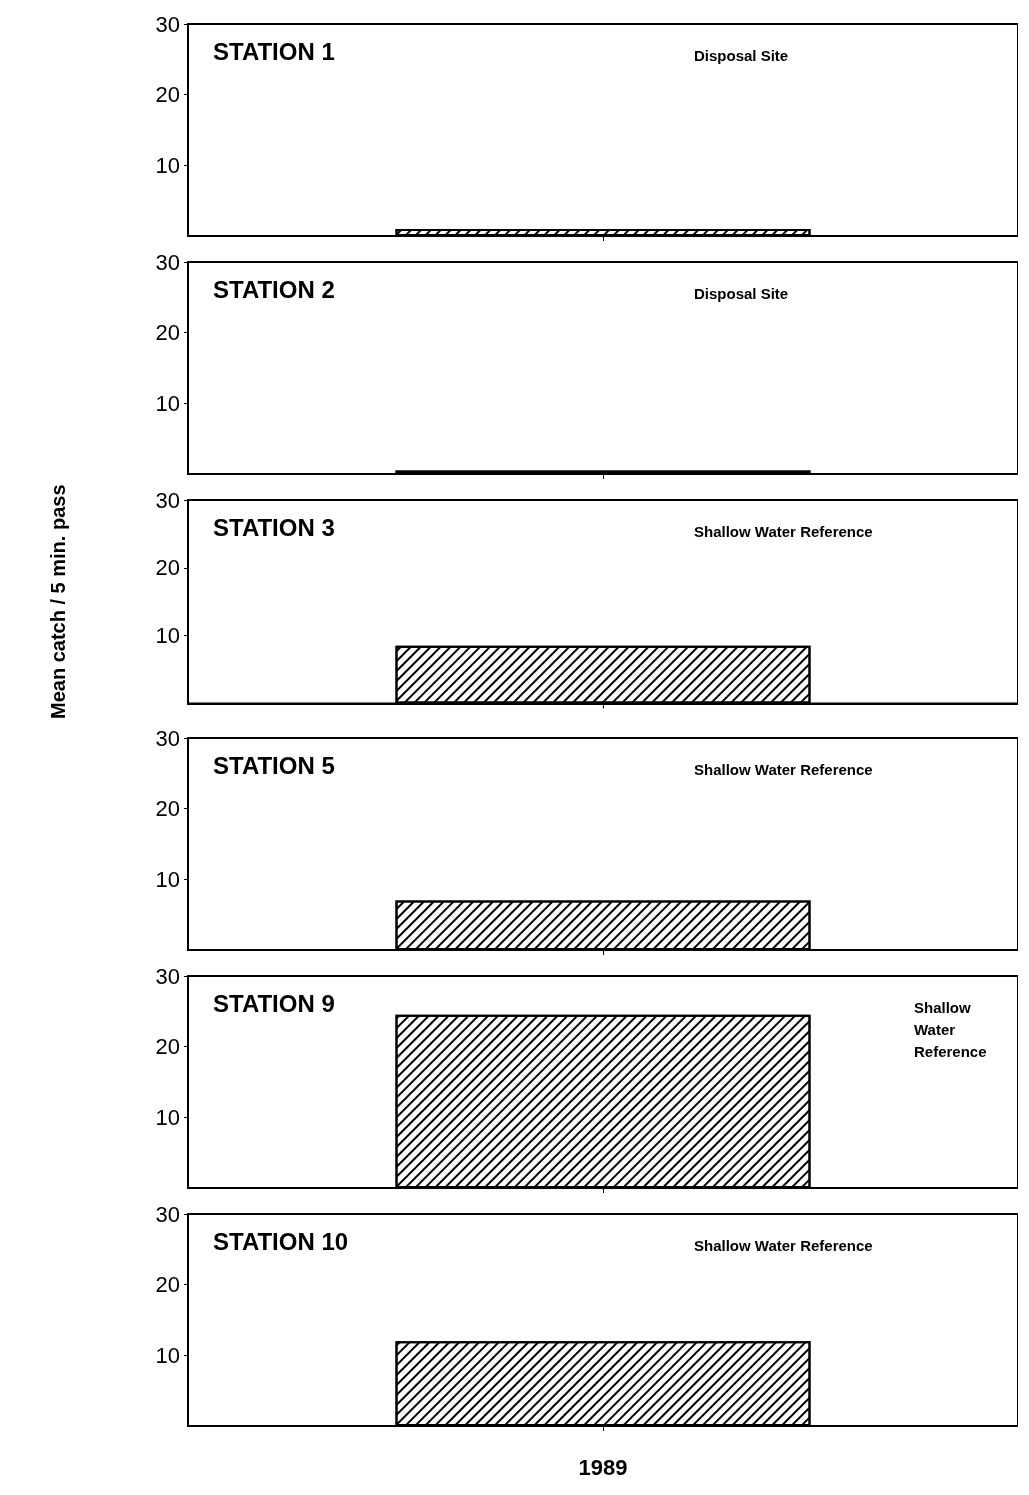 The height and width of the screenshot is (1495, 1029). What do you see at coordinates (603, 1467) in the screenshot?
I see `x-axis-title: 1989` at bounding box center [603, 1467].